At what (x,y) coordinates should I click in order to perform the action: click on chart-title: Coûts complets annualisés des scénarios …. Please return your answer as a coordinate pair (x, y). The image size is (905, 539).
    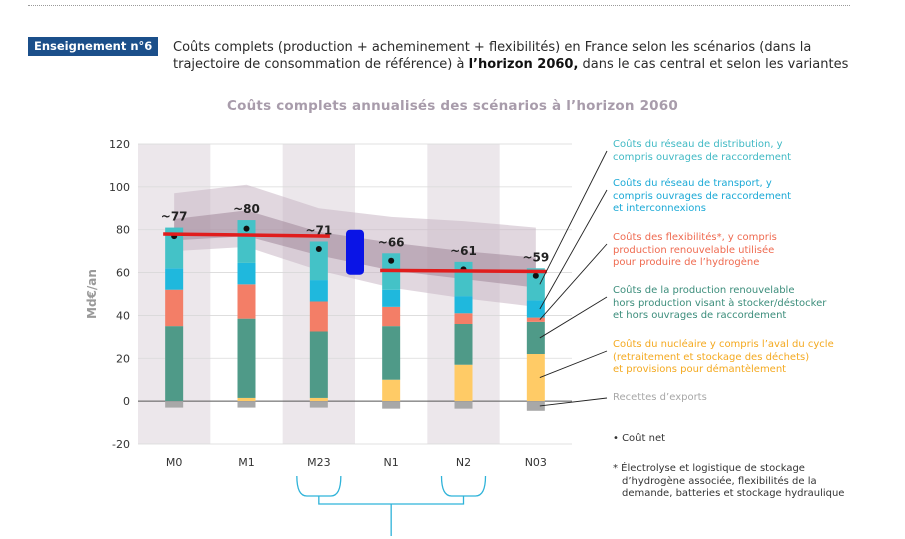
    Looking at the image, I should click on (452, 106).